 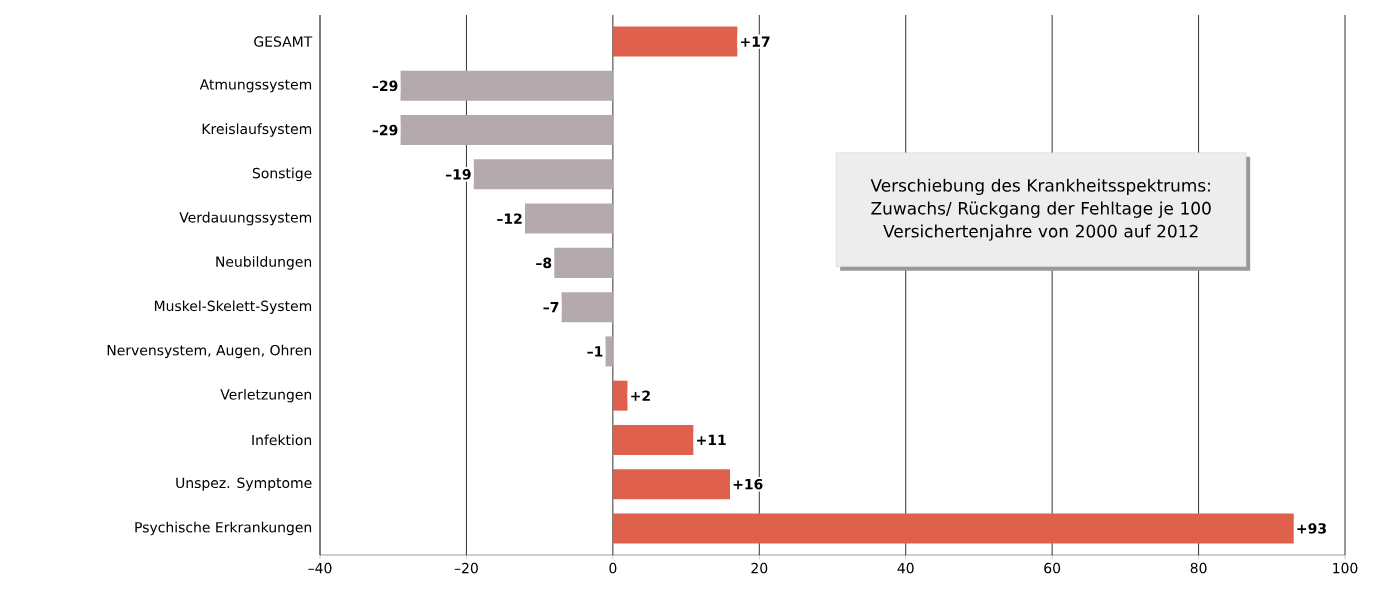 What do you see at coordinates (458, 174) in the screenshot?
I see `data-label: –19` at bounding box center [458, 174].